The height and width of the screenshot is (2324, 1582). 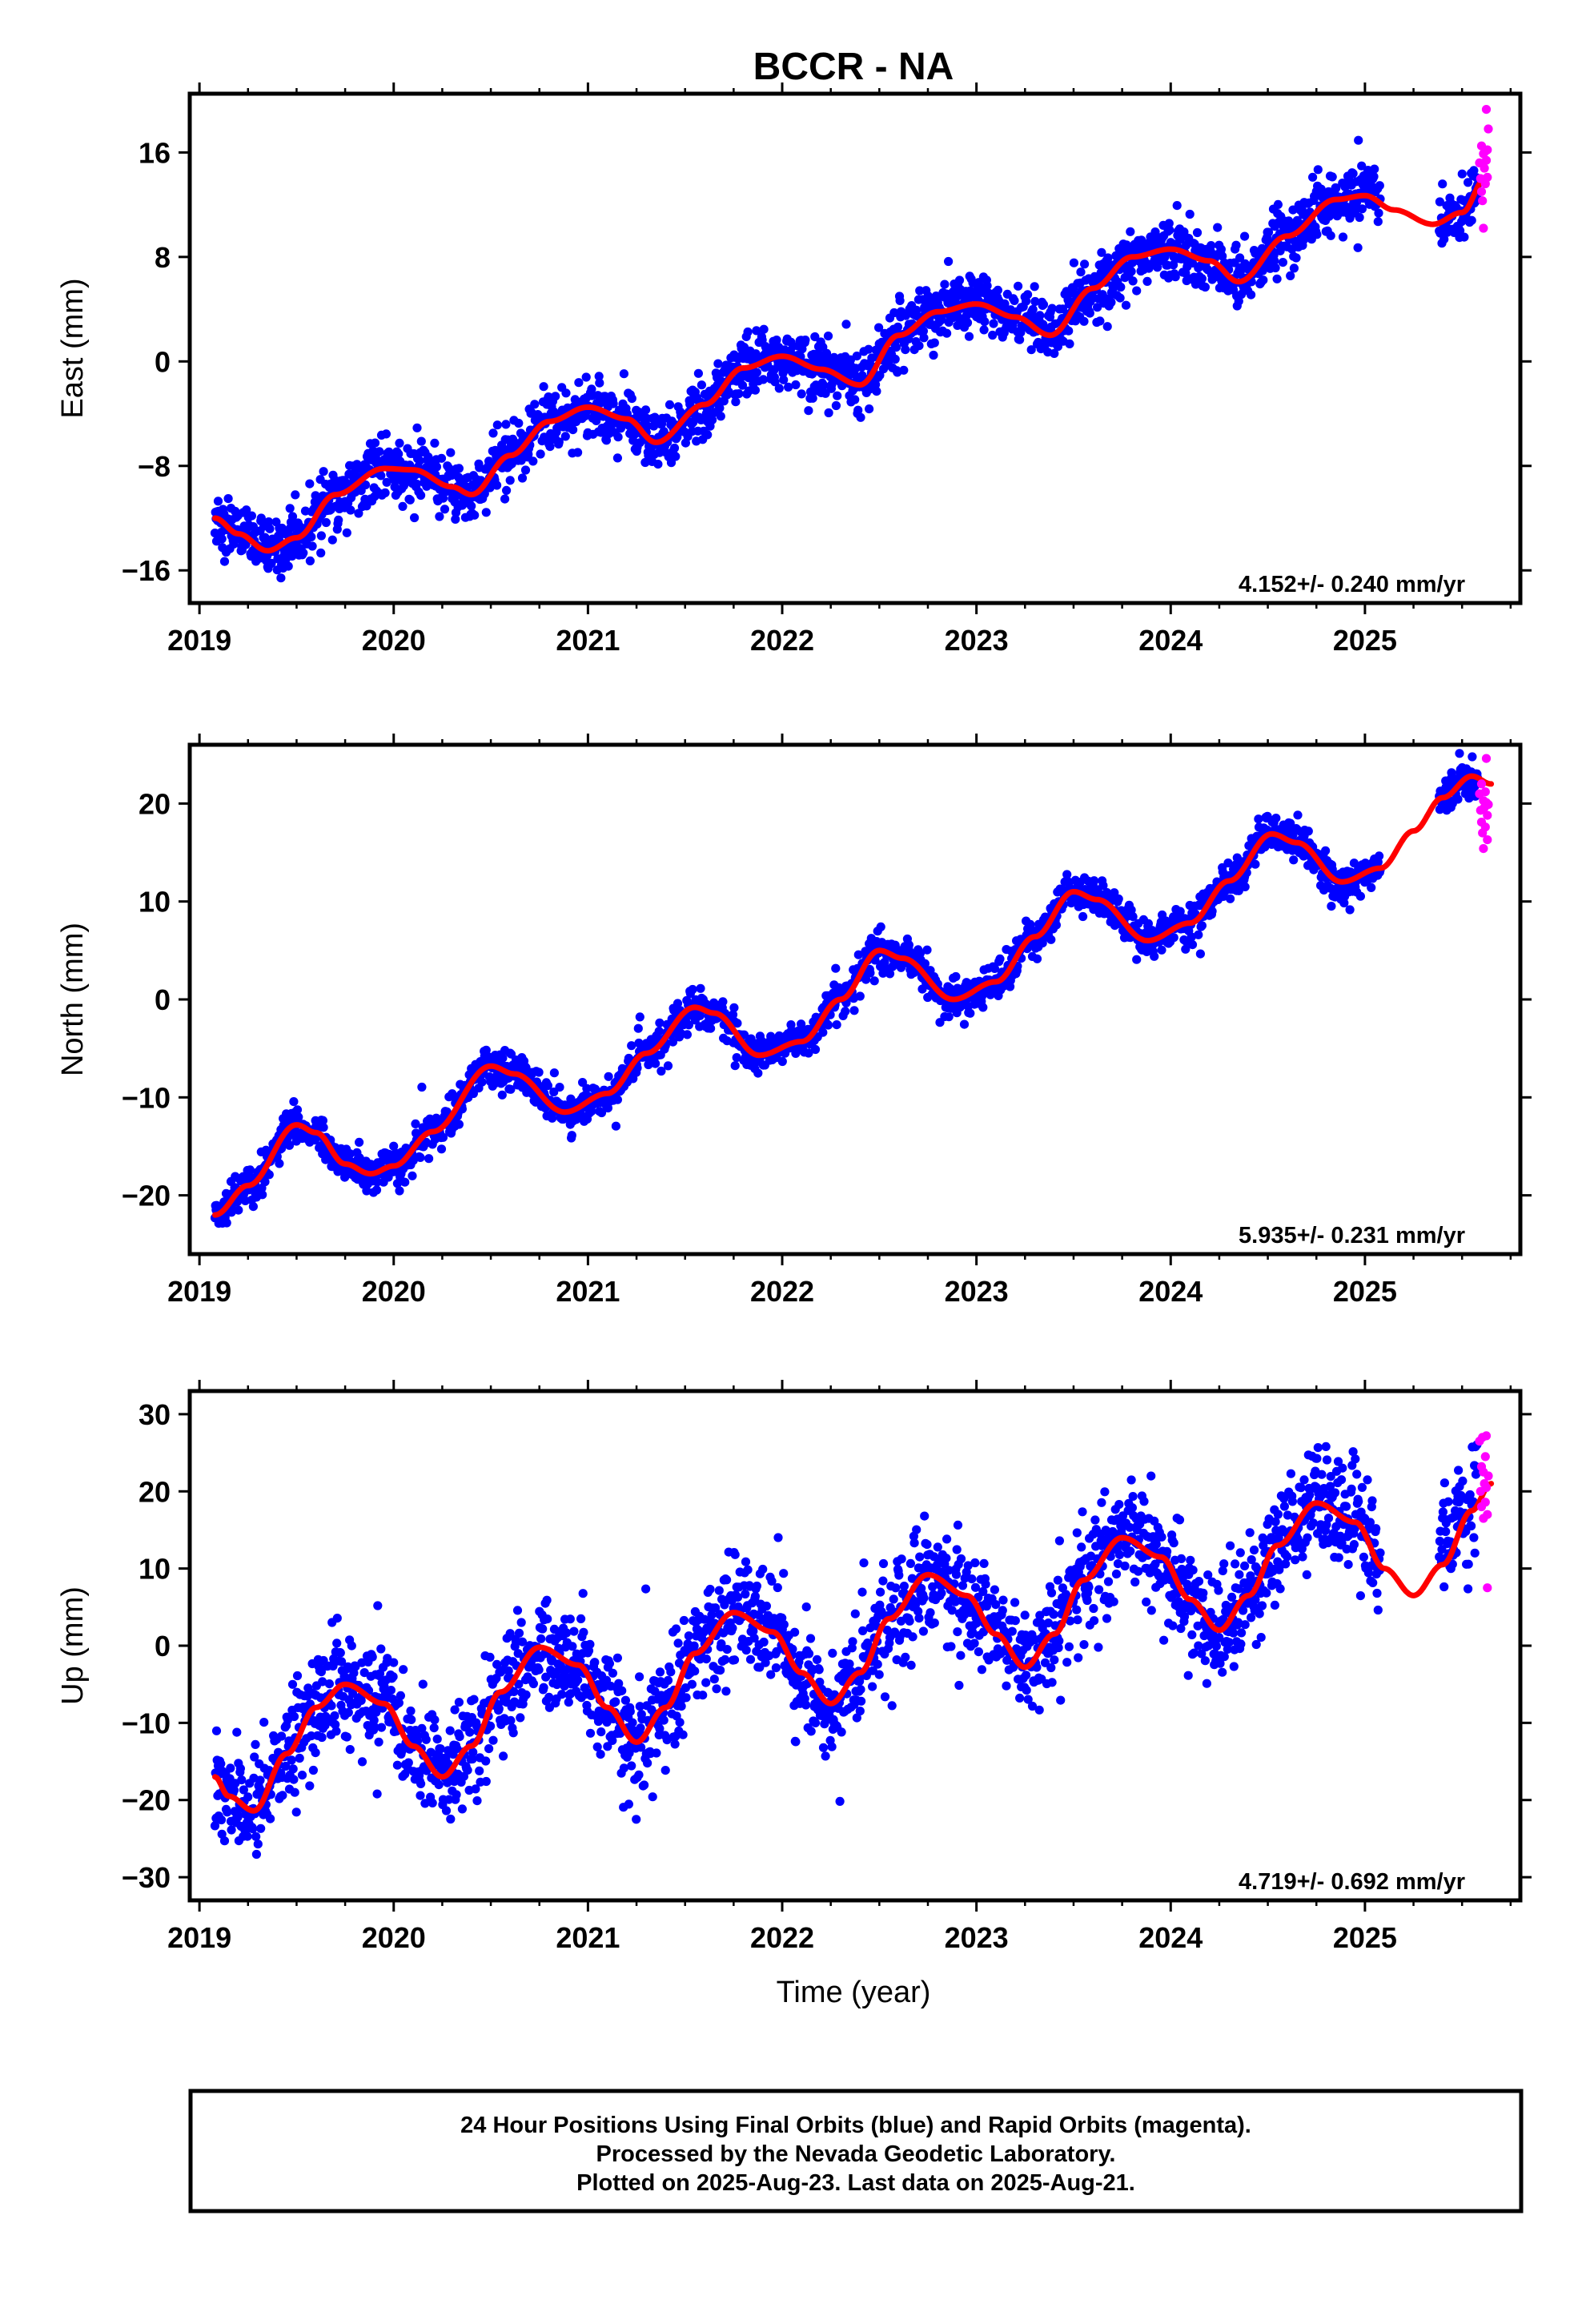 I want to click on east-axis-title: East (mm), so click(x=73, y=348).